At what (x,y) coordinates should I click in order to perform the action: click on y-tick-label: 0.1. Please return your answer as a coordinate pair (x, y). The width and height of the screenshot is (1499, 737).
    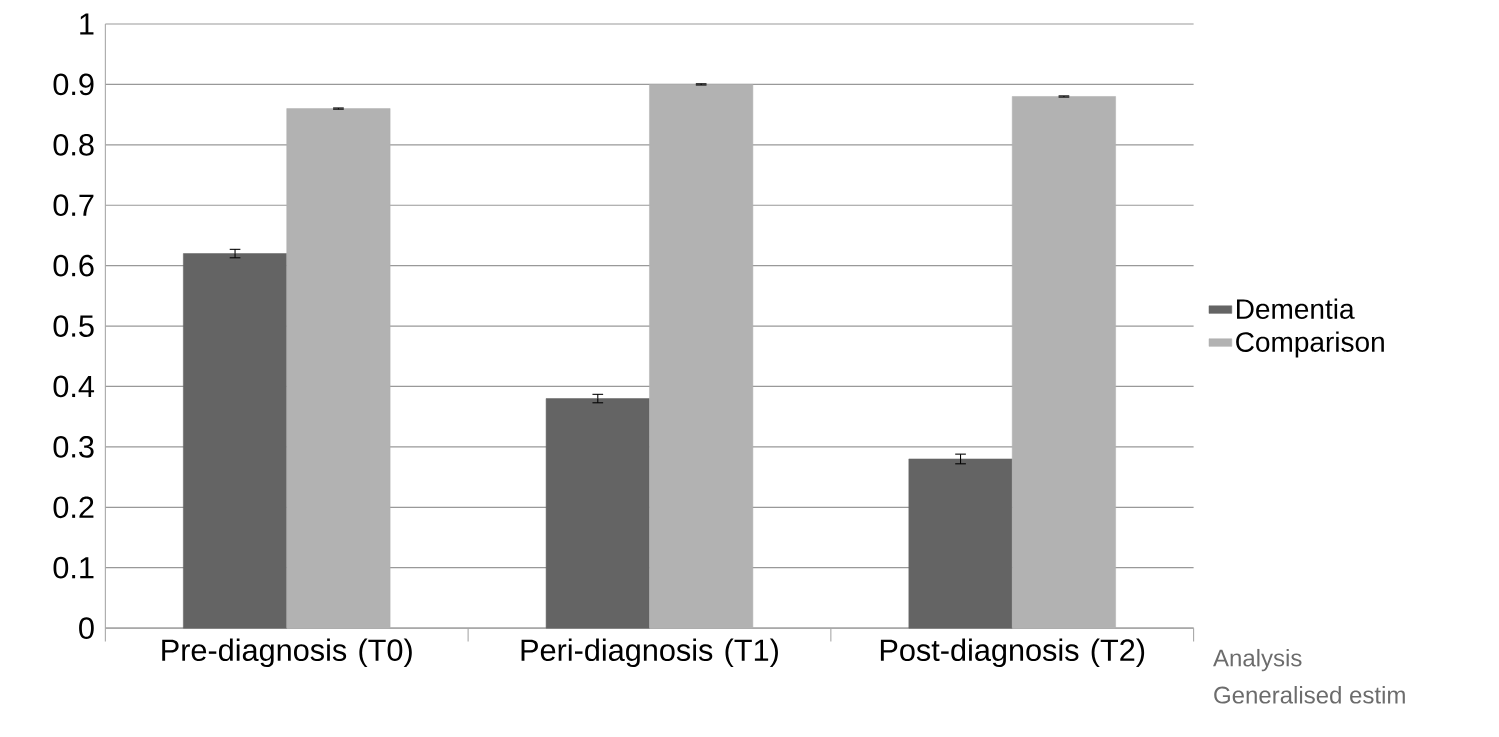
    Looking at the image, I should click on (73, 567).